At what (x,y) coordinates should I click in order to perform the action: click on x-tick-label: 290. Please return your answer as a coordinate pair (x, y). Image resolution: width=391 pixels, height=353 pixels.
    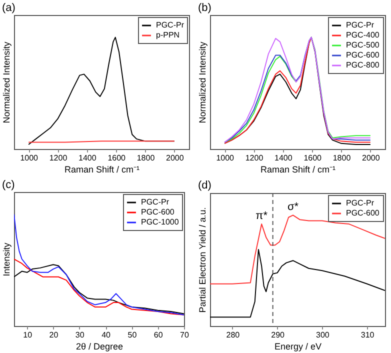
    Looking at the image, I should click on (278, 335).